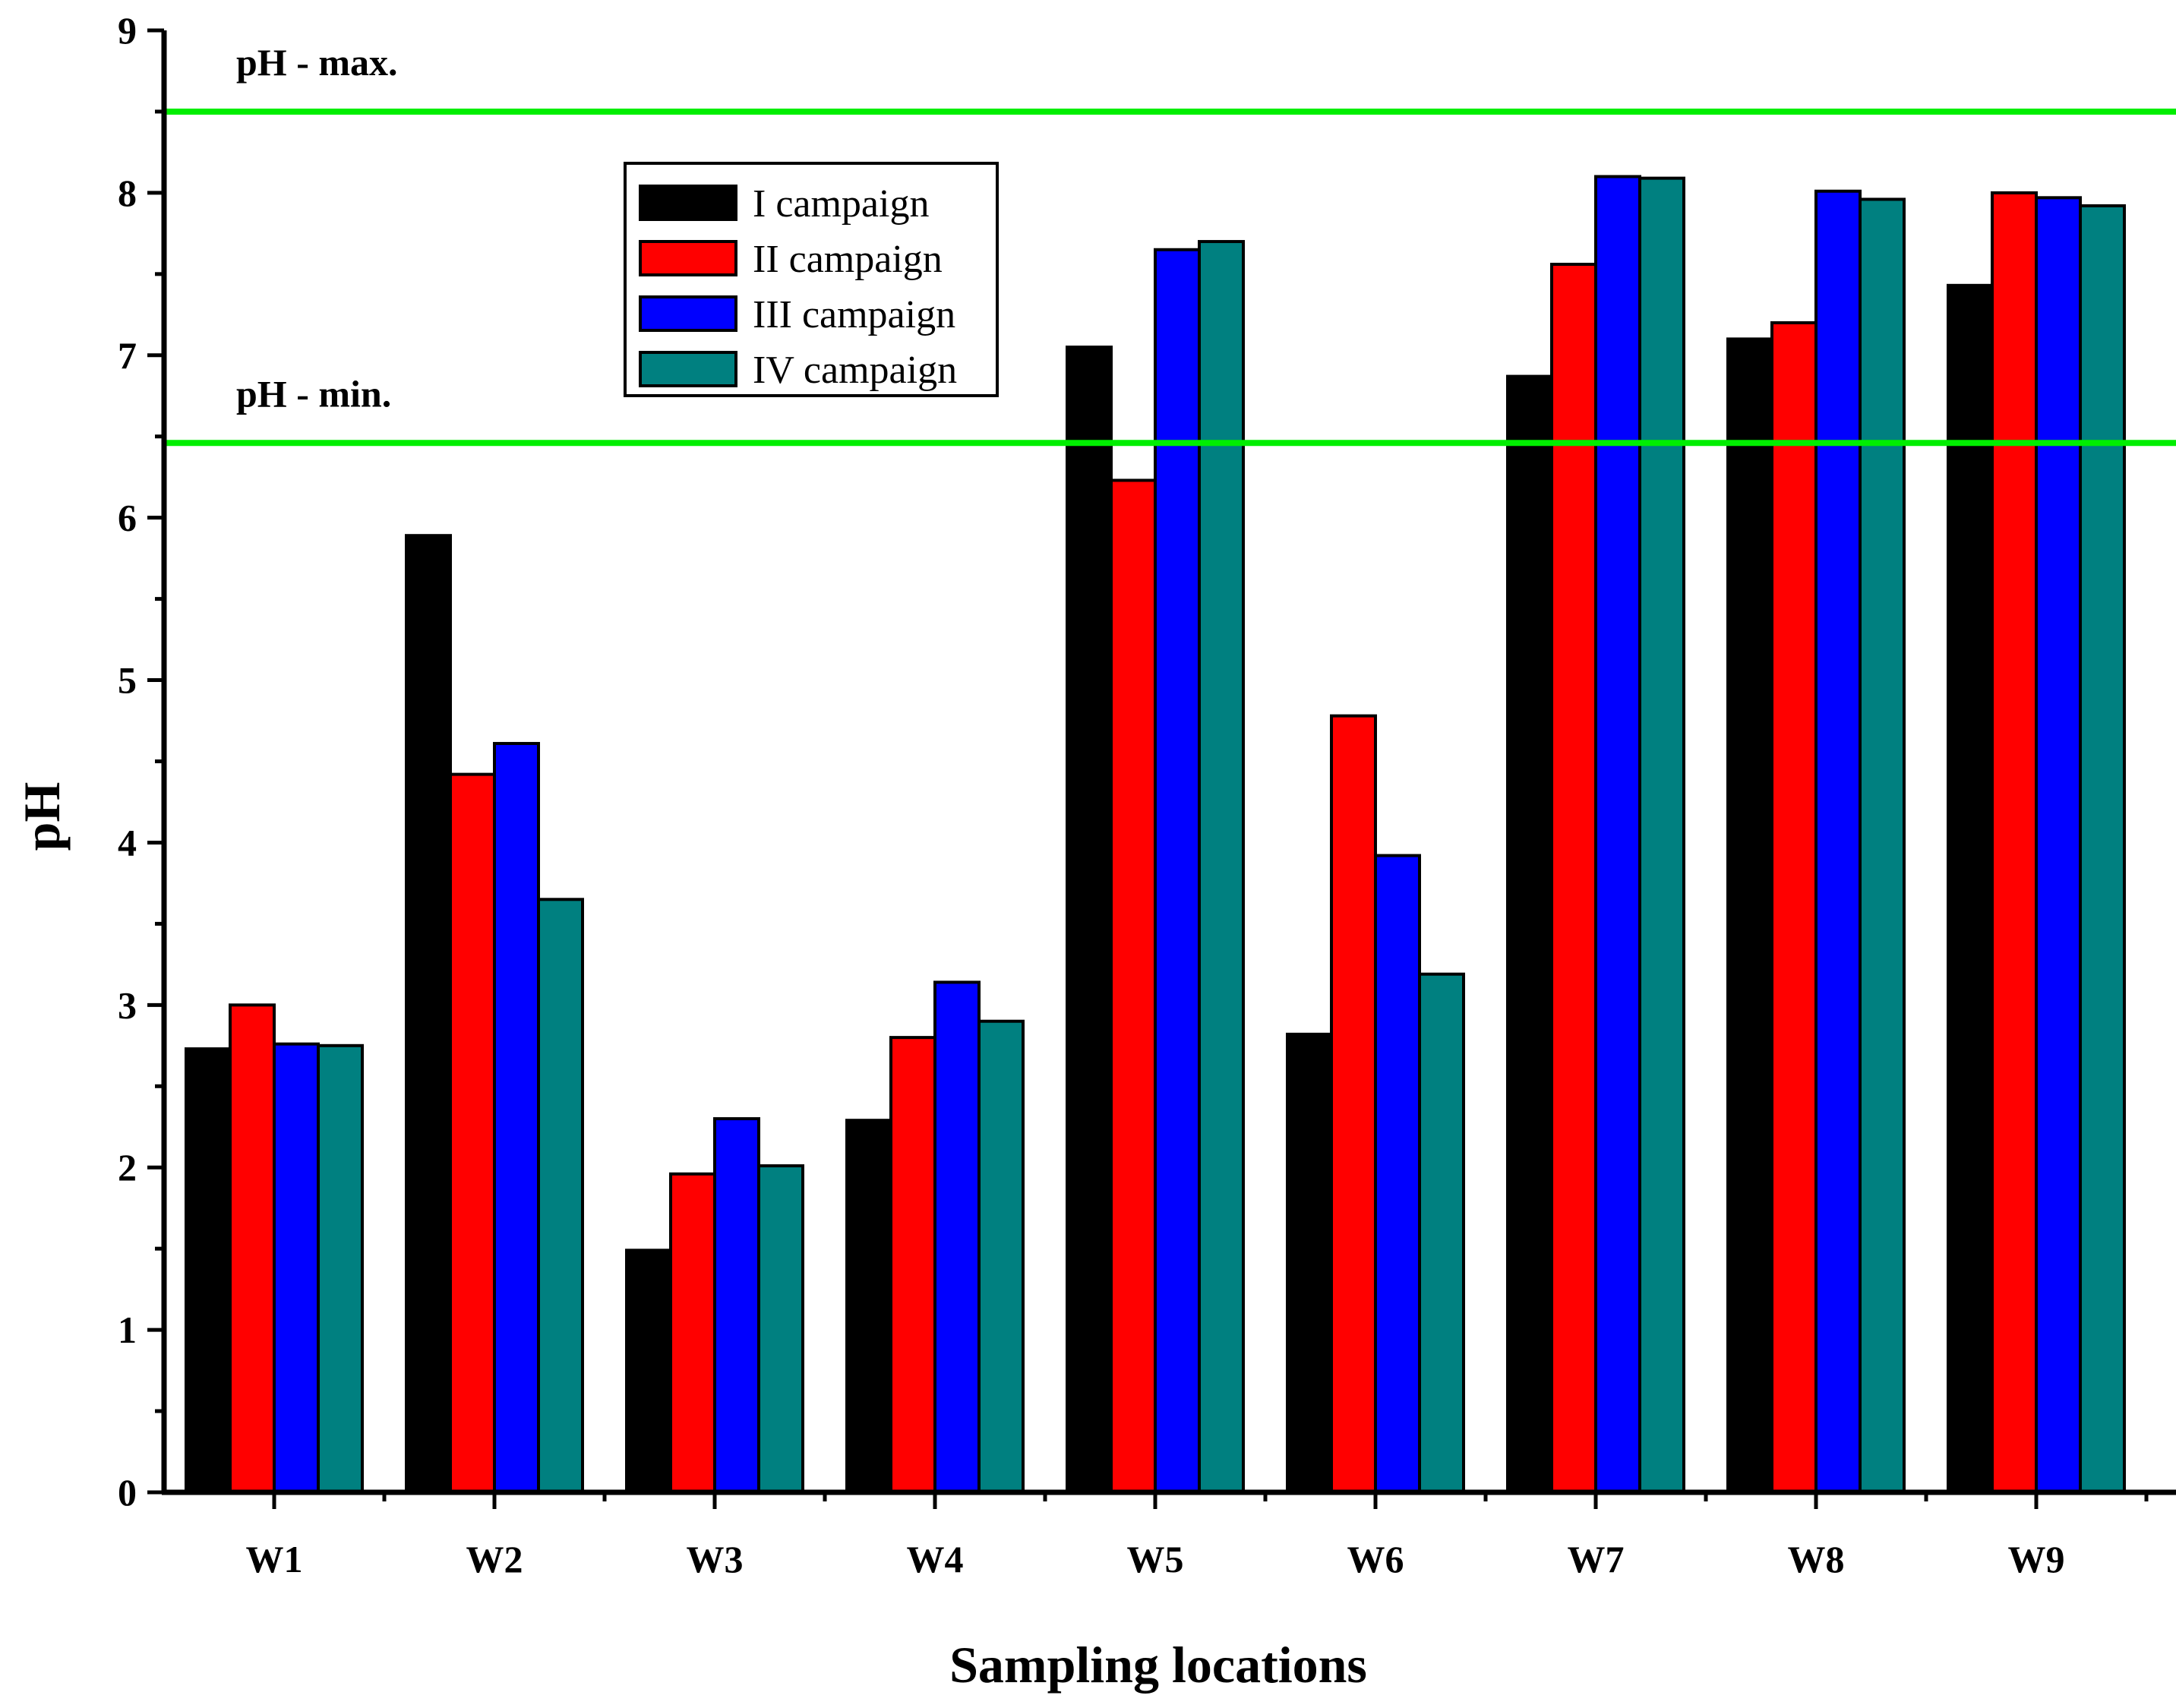 The image size is (2176, 1708). I want to click on legend-swatch-iii-campaign, so click(688, 313).